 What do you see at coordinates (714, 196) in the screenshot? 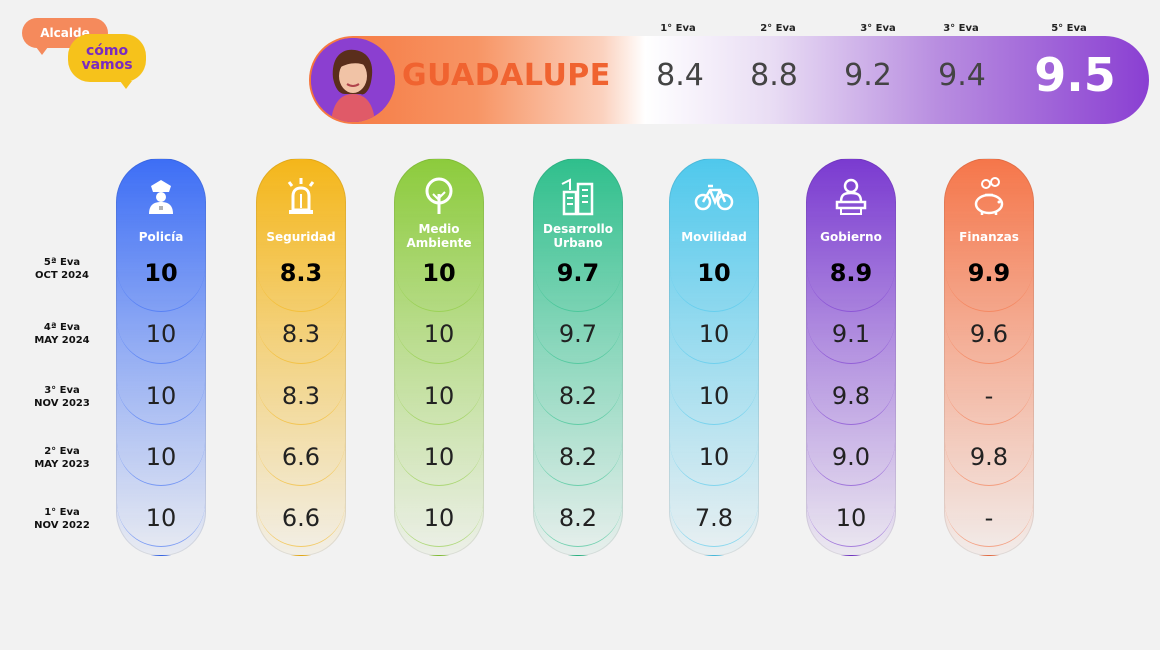
I see `bicycle-icon` at bounding box center [714, 196].